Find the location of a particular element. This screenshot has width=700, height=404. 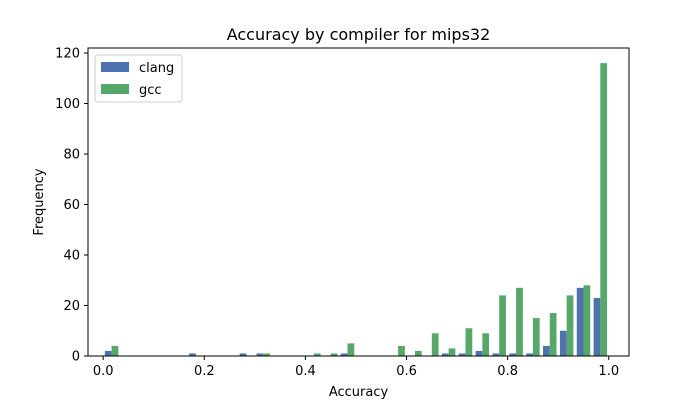

legend-label-gcc: gcc is located at coordinates (150, 90).